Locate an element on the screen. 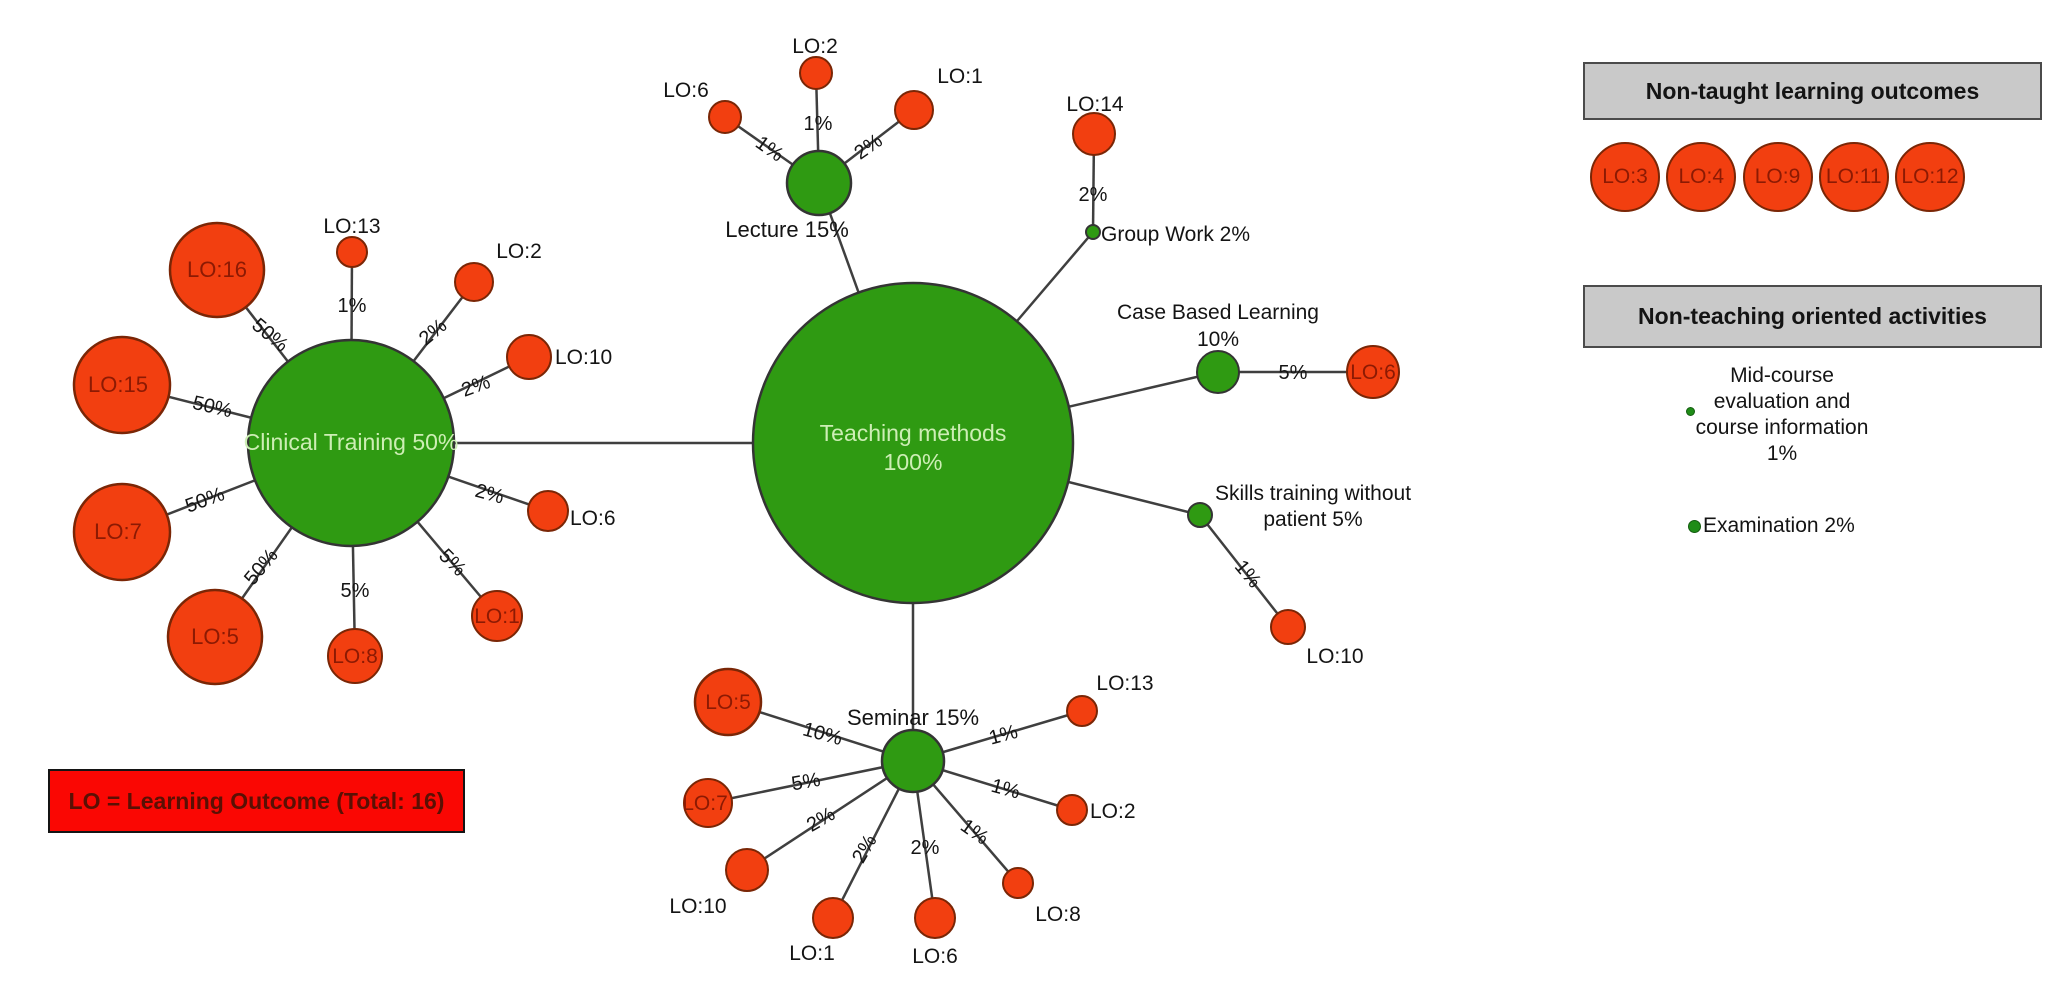  pct-seminar-sem_lo6: 2% is located at coordinates (925, 848).